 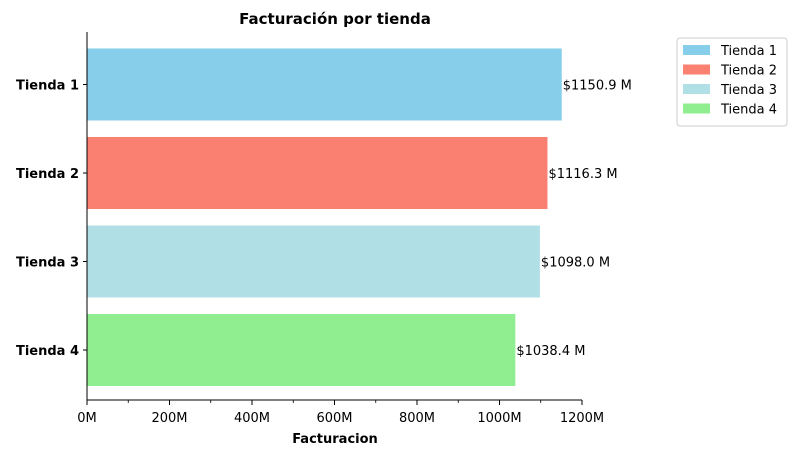 What do you see at coordinates (732, 82) in the screenshot?
I see `legend: Tienda 1 Tienda 2 Tienda 3 Tienda 4` at bounding box center [732, 82].